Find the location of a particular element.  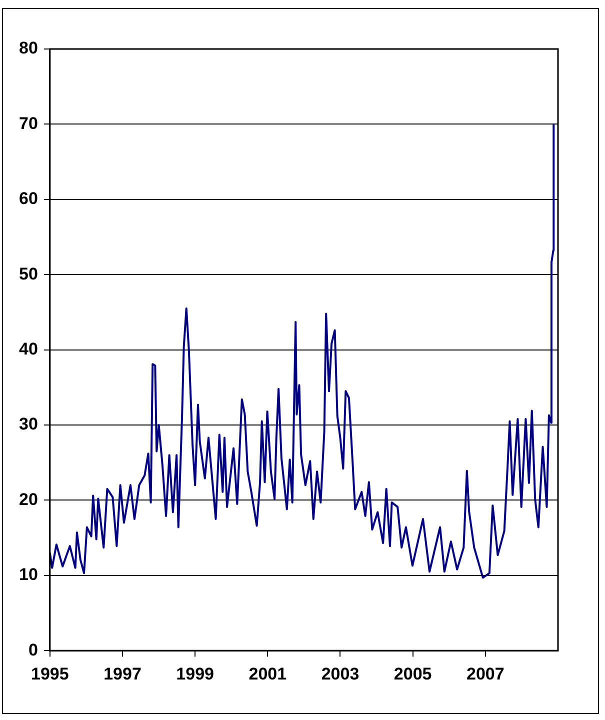

y-tick-label: 40 is located at coordinates (28, 348).